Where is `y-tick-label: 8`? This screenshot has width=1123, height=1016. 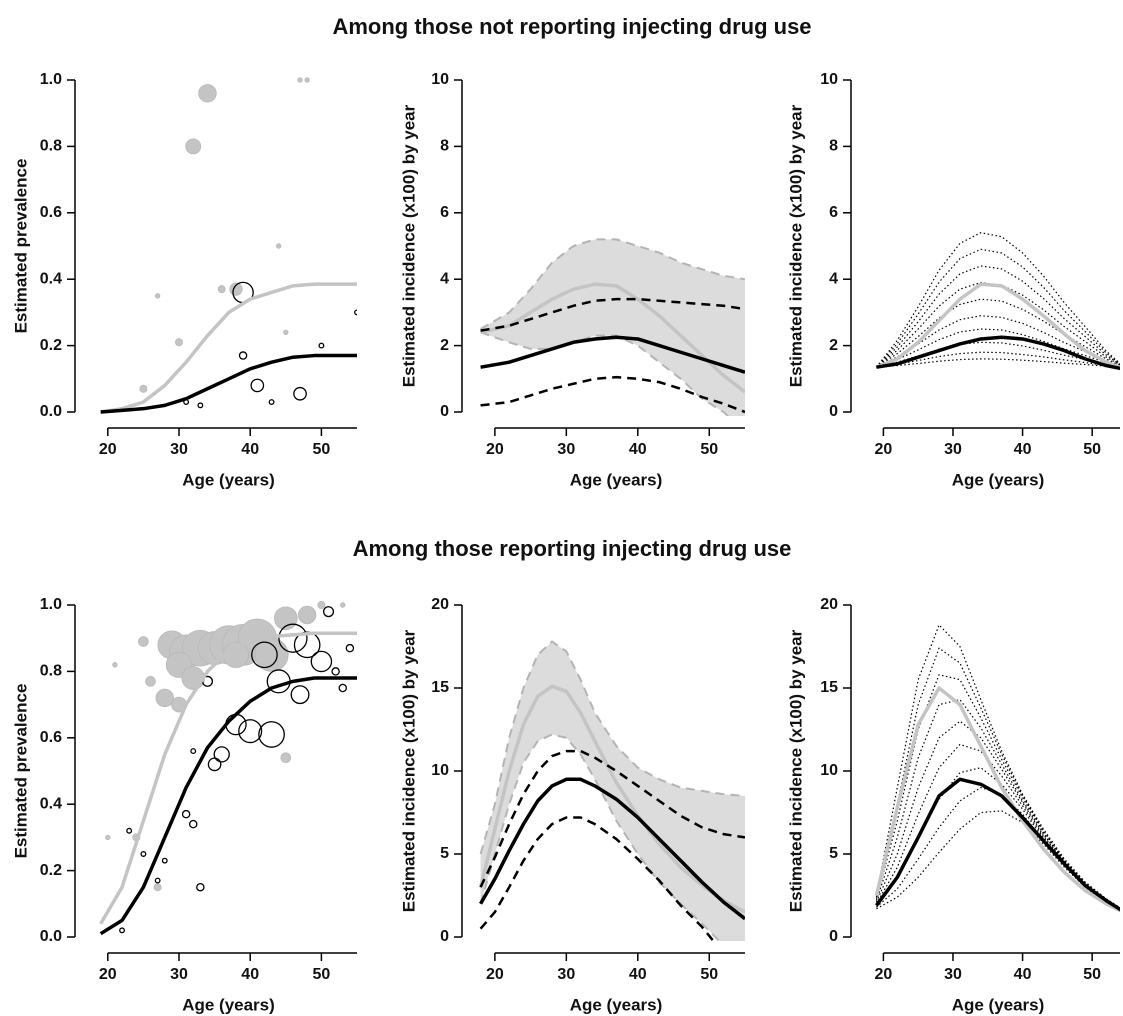 y-tick-label: 8 is located at coordinates (444, 146).